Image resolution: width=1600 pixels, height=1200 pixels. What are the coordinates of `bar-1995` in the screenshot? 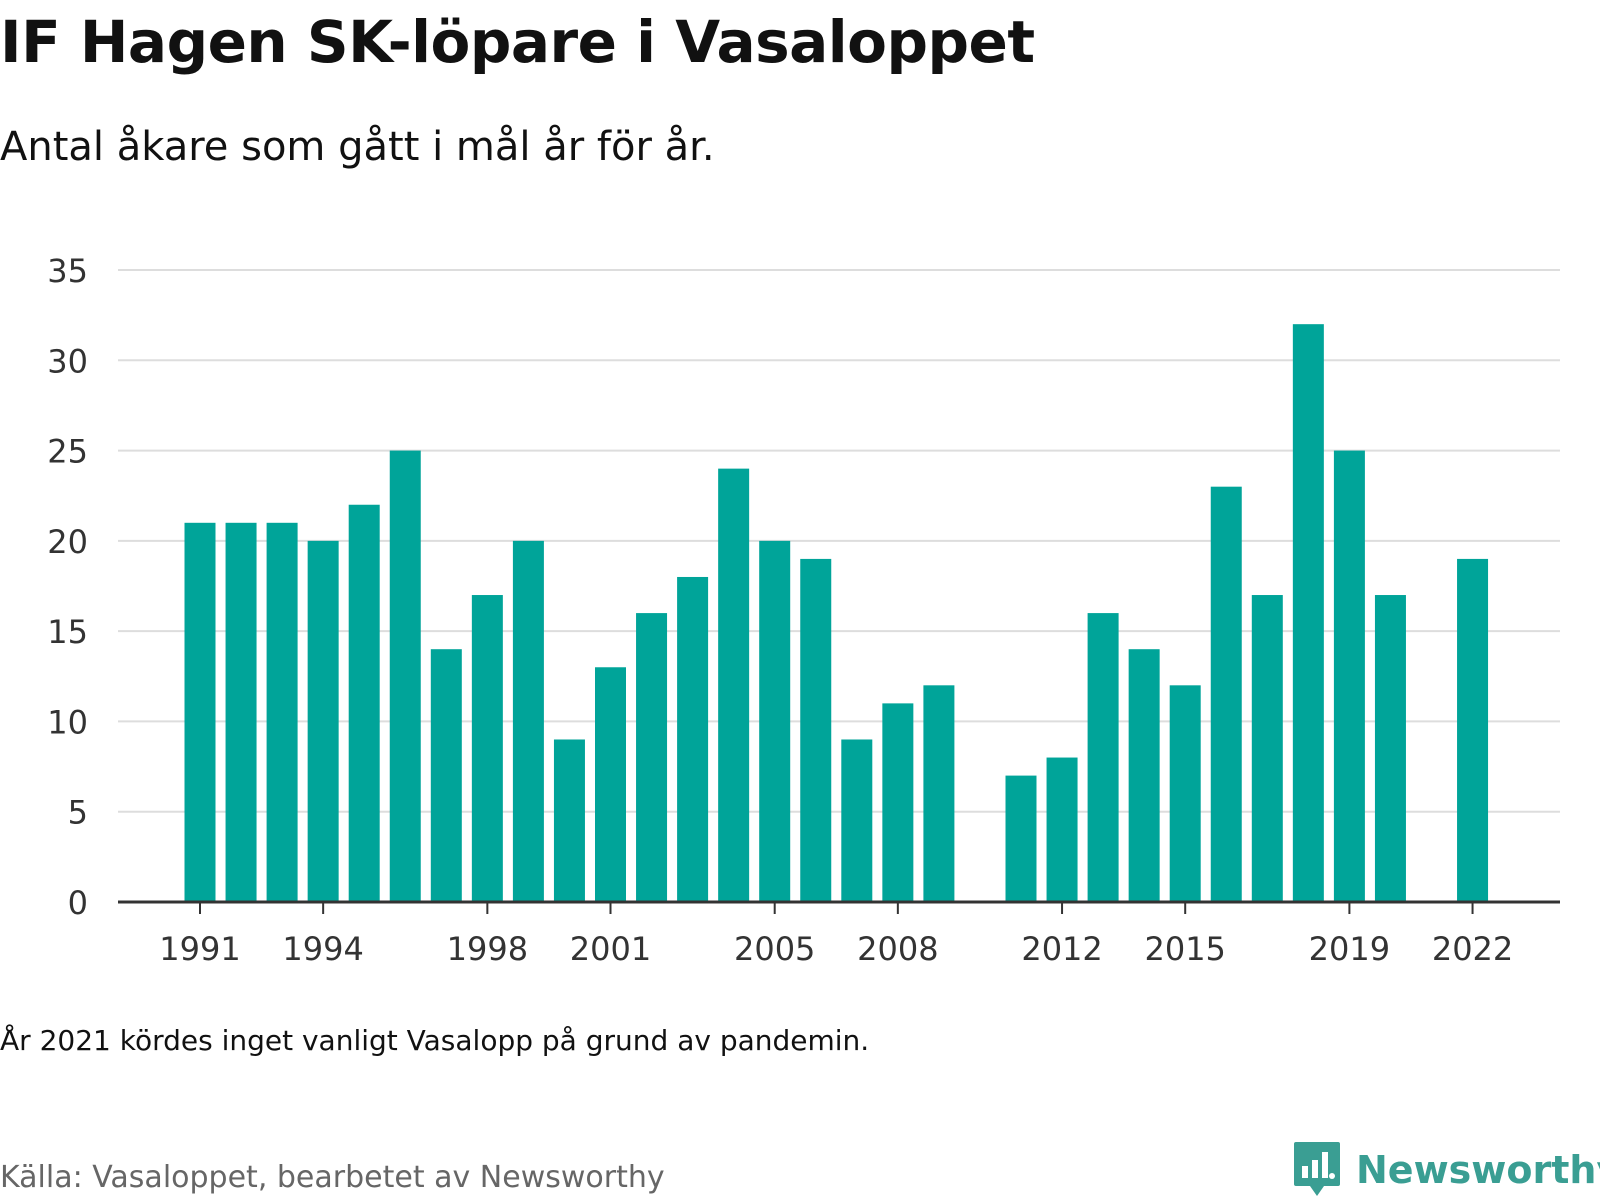 It's located at (364, 703).